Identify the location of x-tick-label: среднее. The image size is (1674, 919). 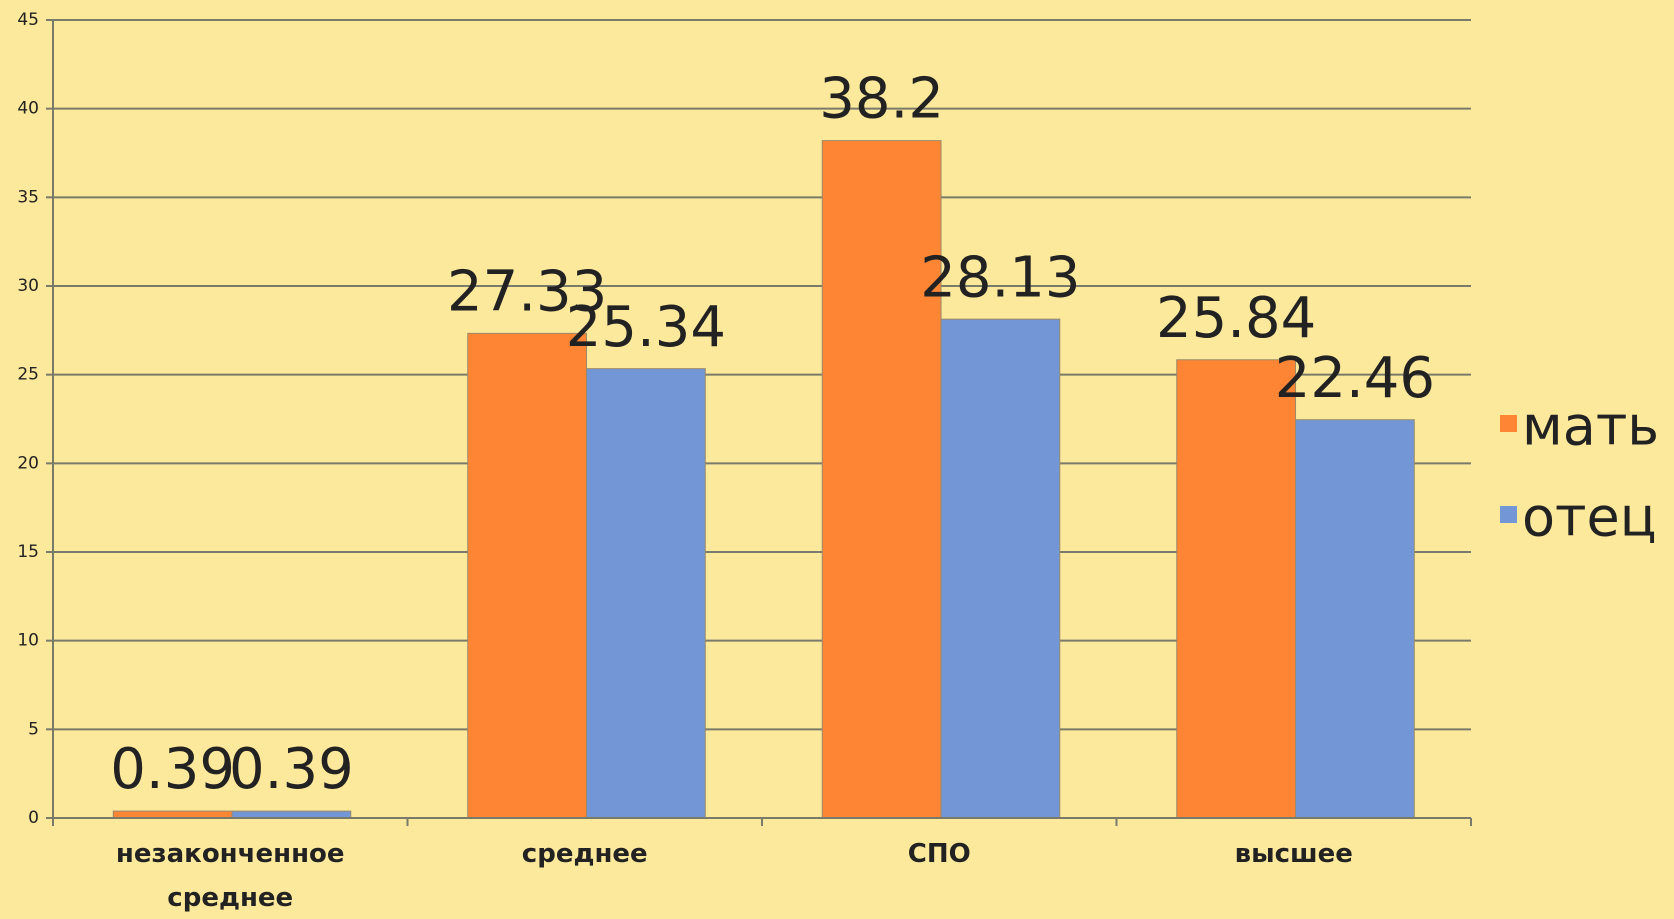
(584, 854).